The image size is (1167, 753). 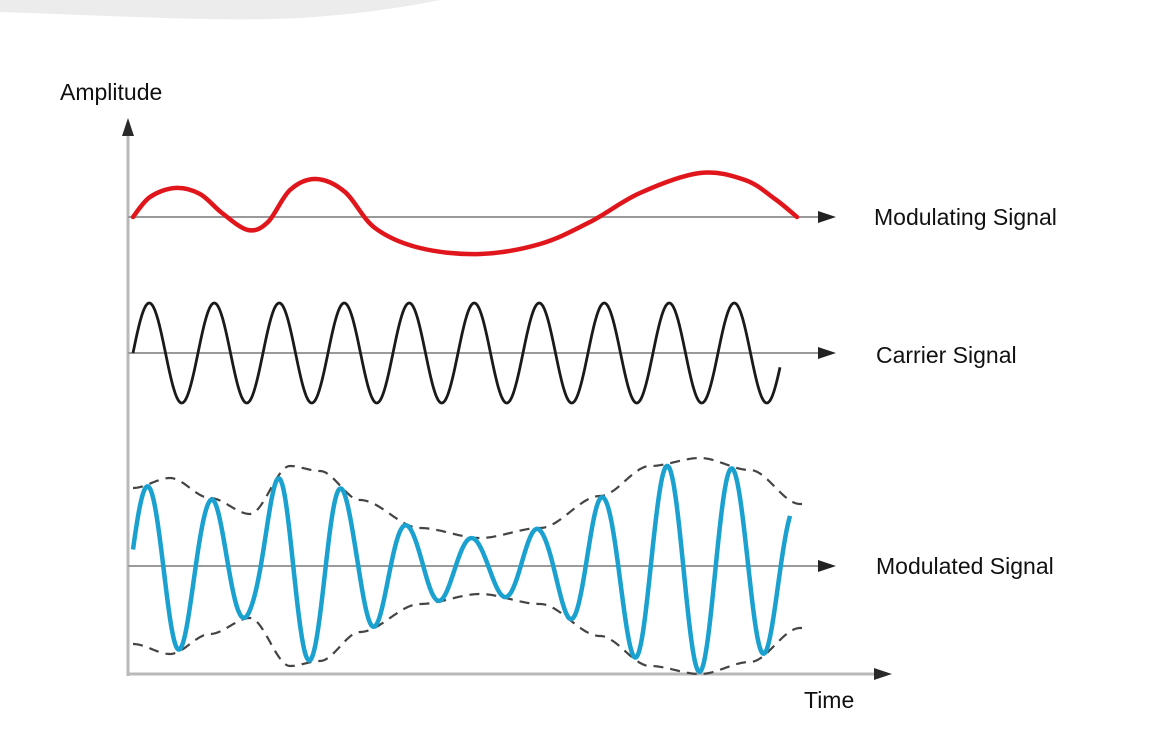 What do you see at coordinates (827, 566) in the screenshot?
I see `modulated-baseline-arrow` at bounding box center [827, 566].